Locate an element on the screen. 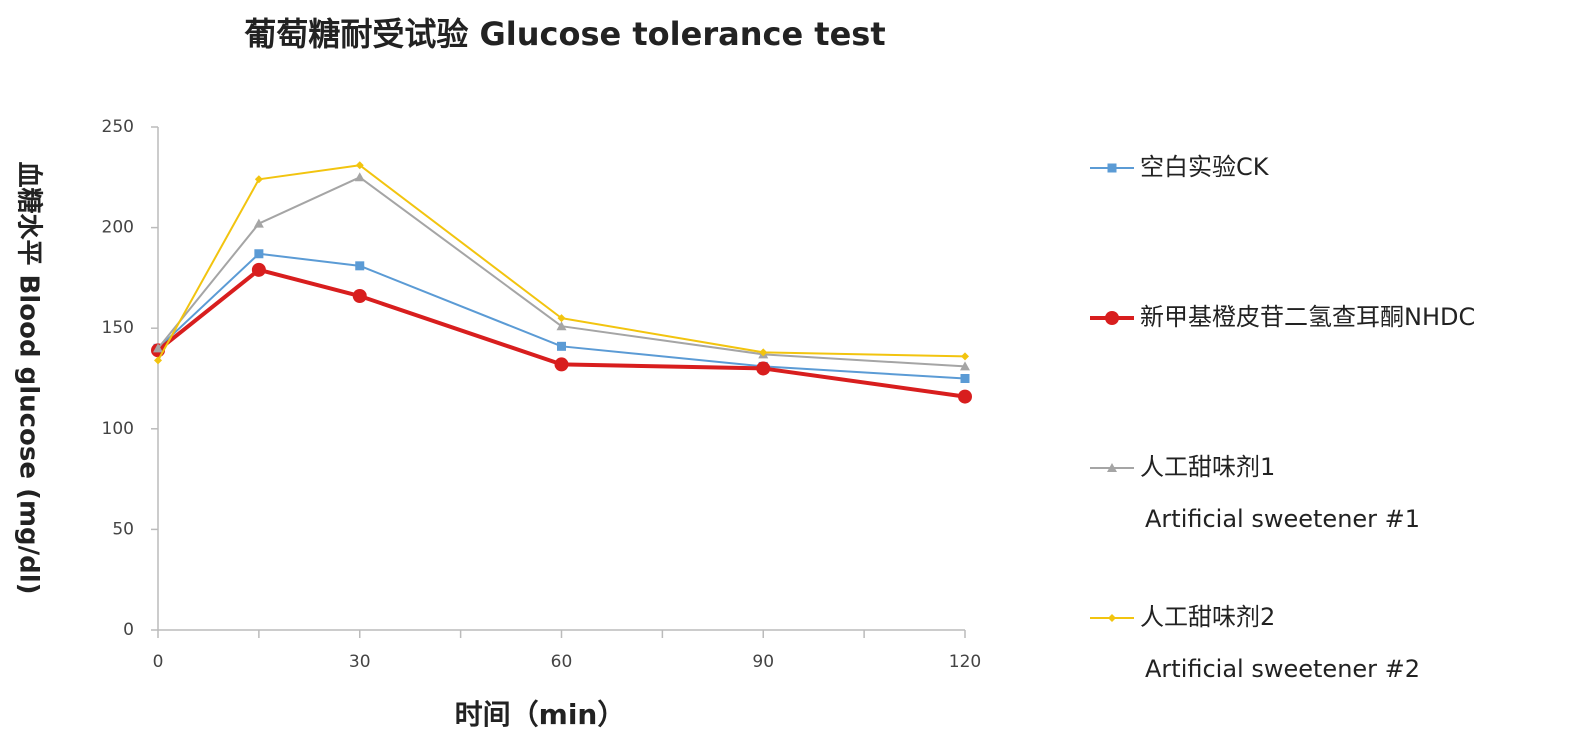 This screenshot has height=742, width=1589. x-tick-label: 60 is located at coordinates (562, 662).